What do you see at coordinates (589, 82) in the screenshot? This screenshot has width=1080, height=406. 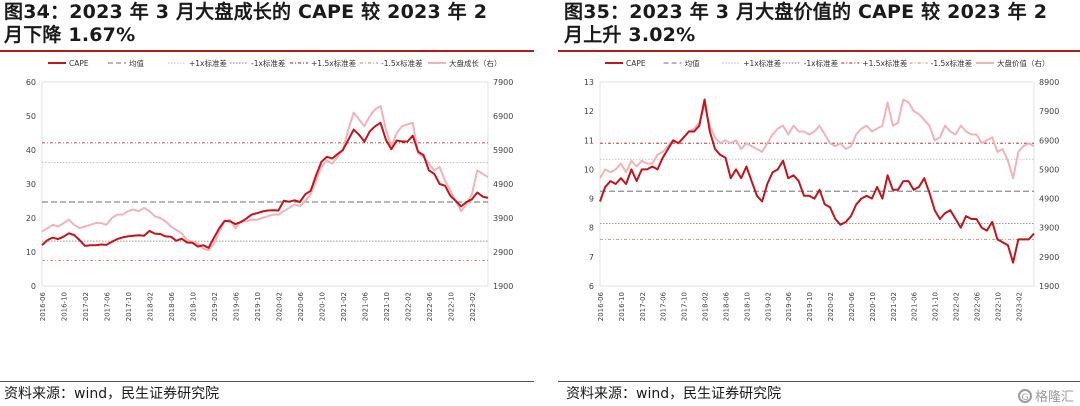 I see `y-left-tick-label: 13` at bounding box center [589, 82].